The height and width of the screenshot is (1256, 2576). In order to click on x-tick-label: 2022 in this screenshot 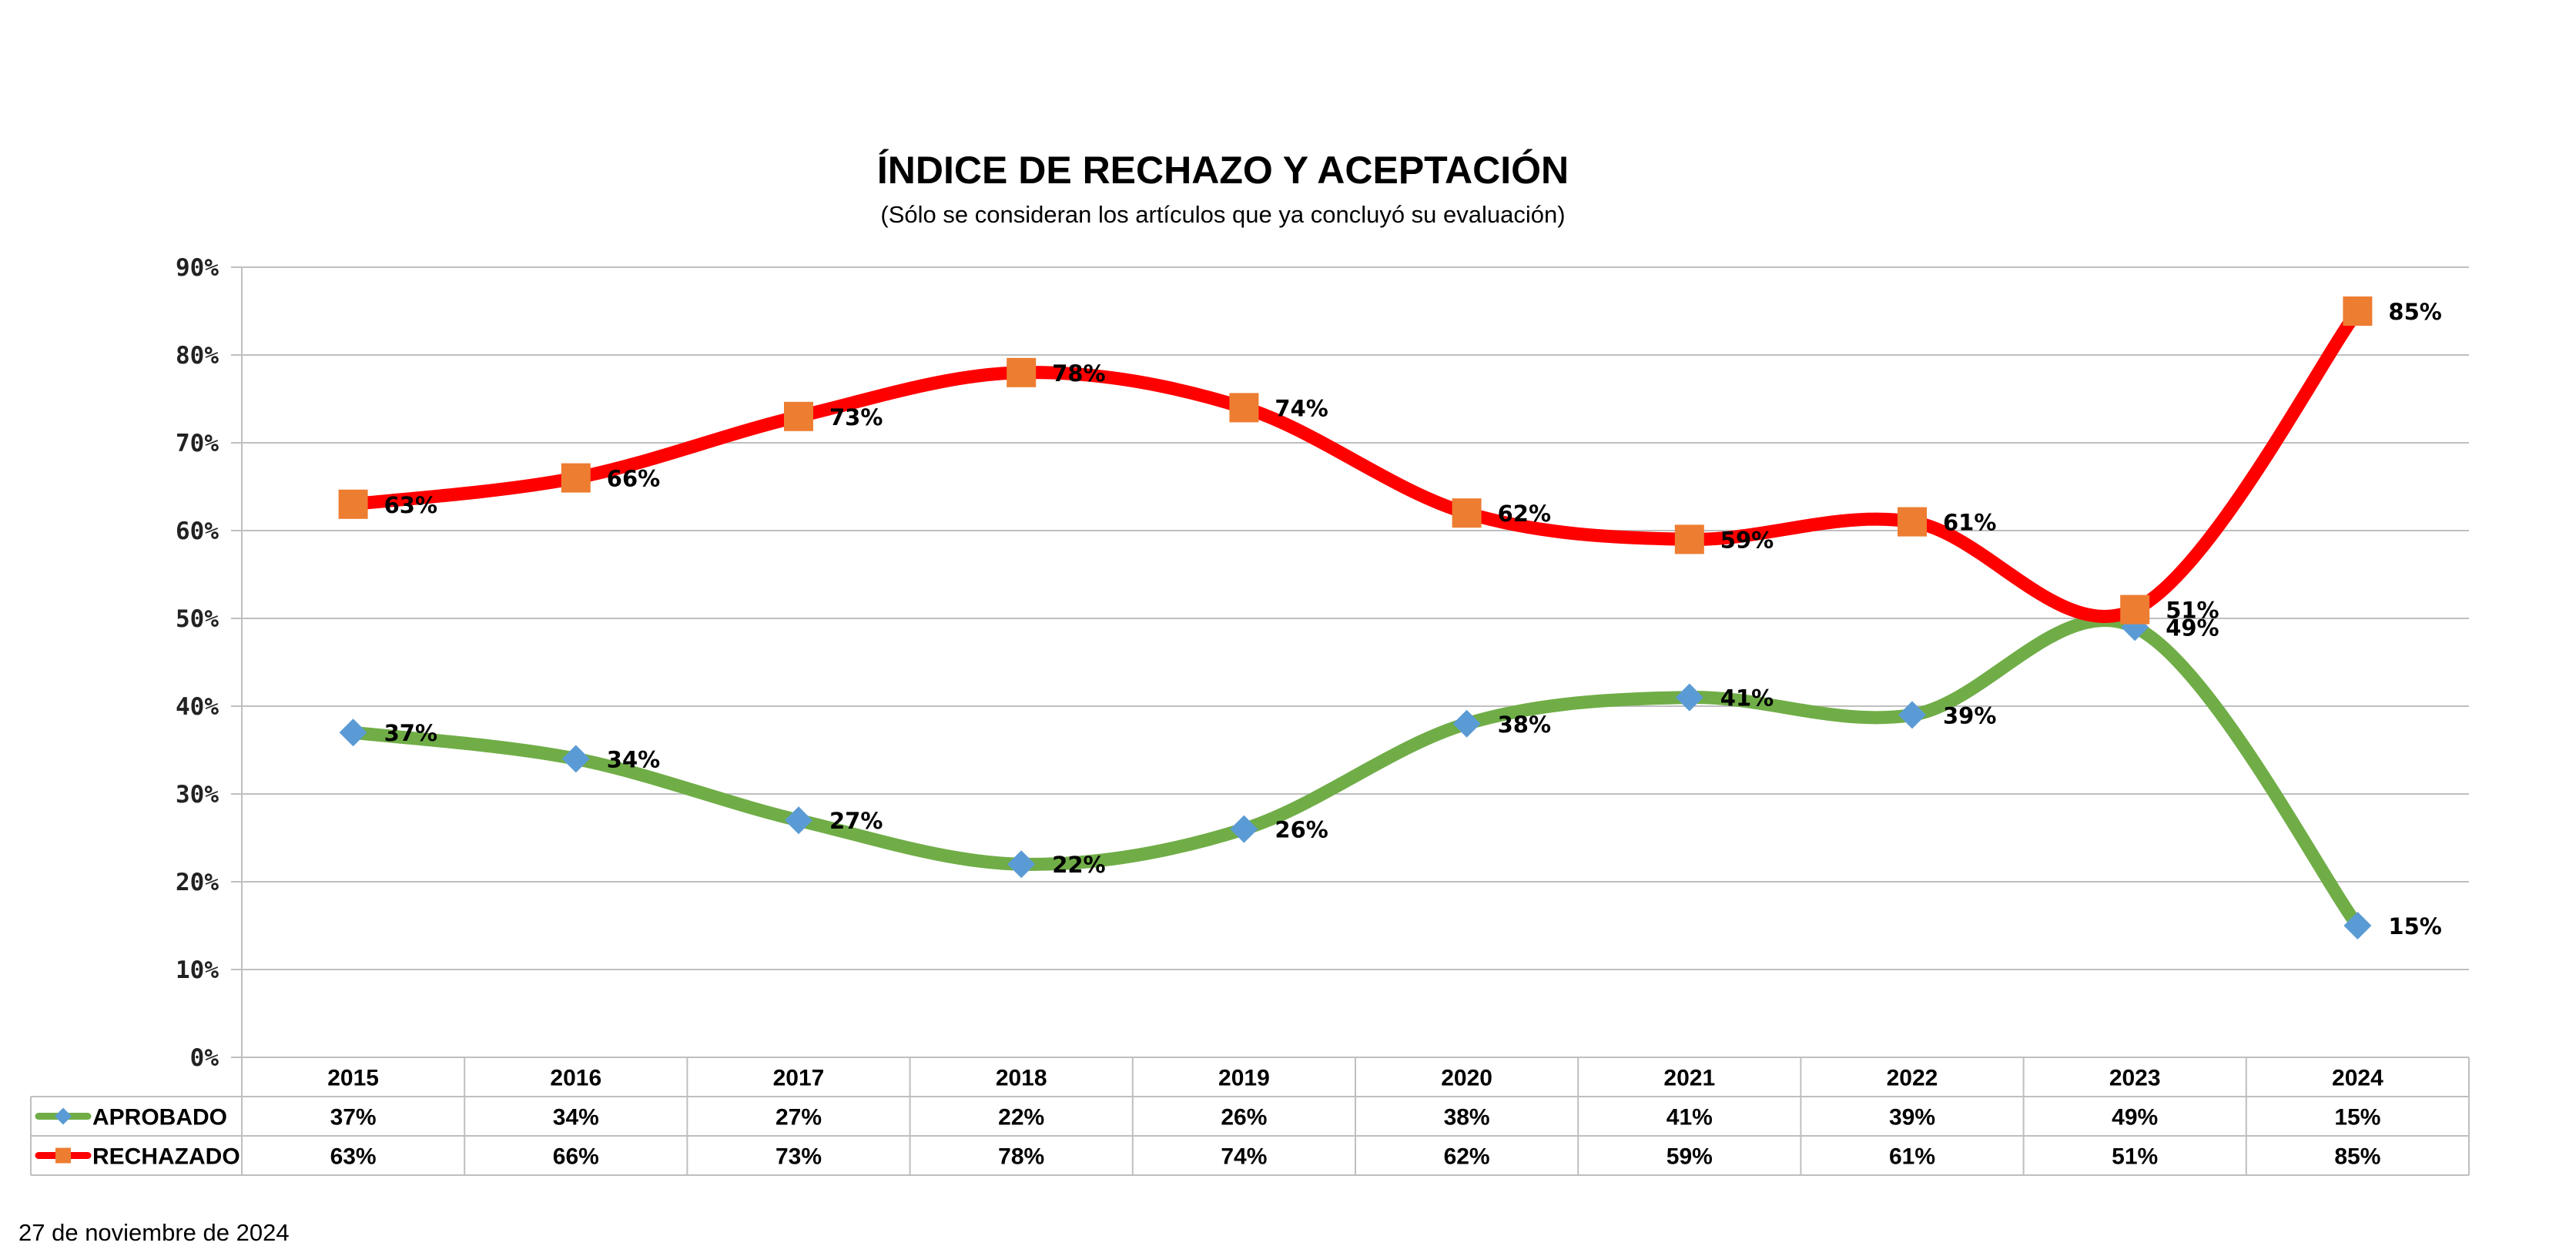, I will do `click(1913, 1078)`.